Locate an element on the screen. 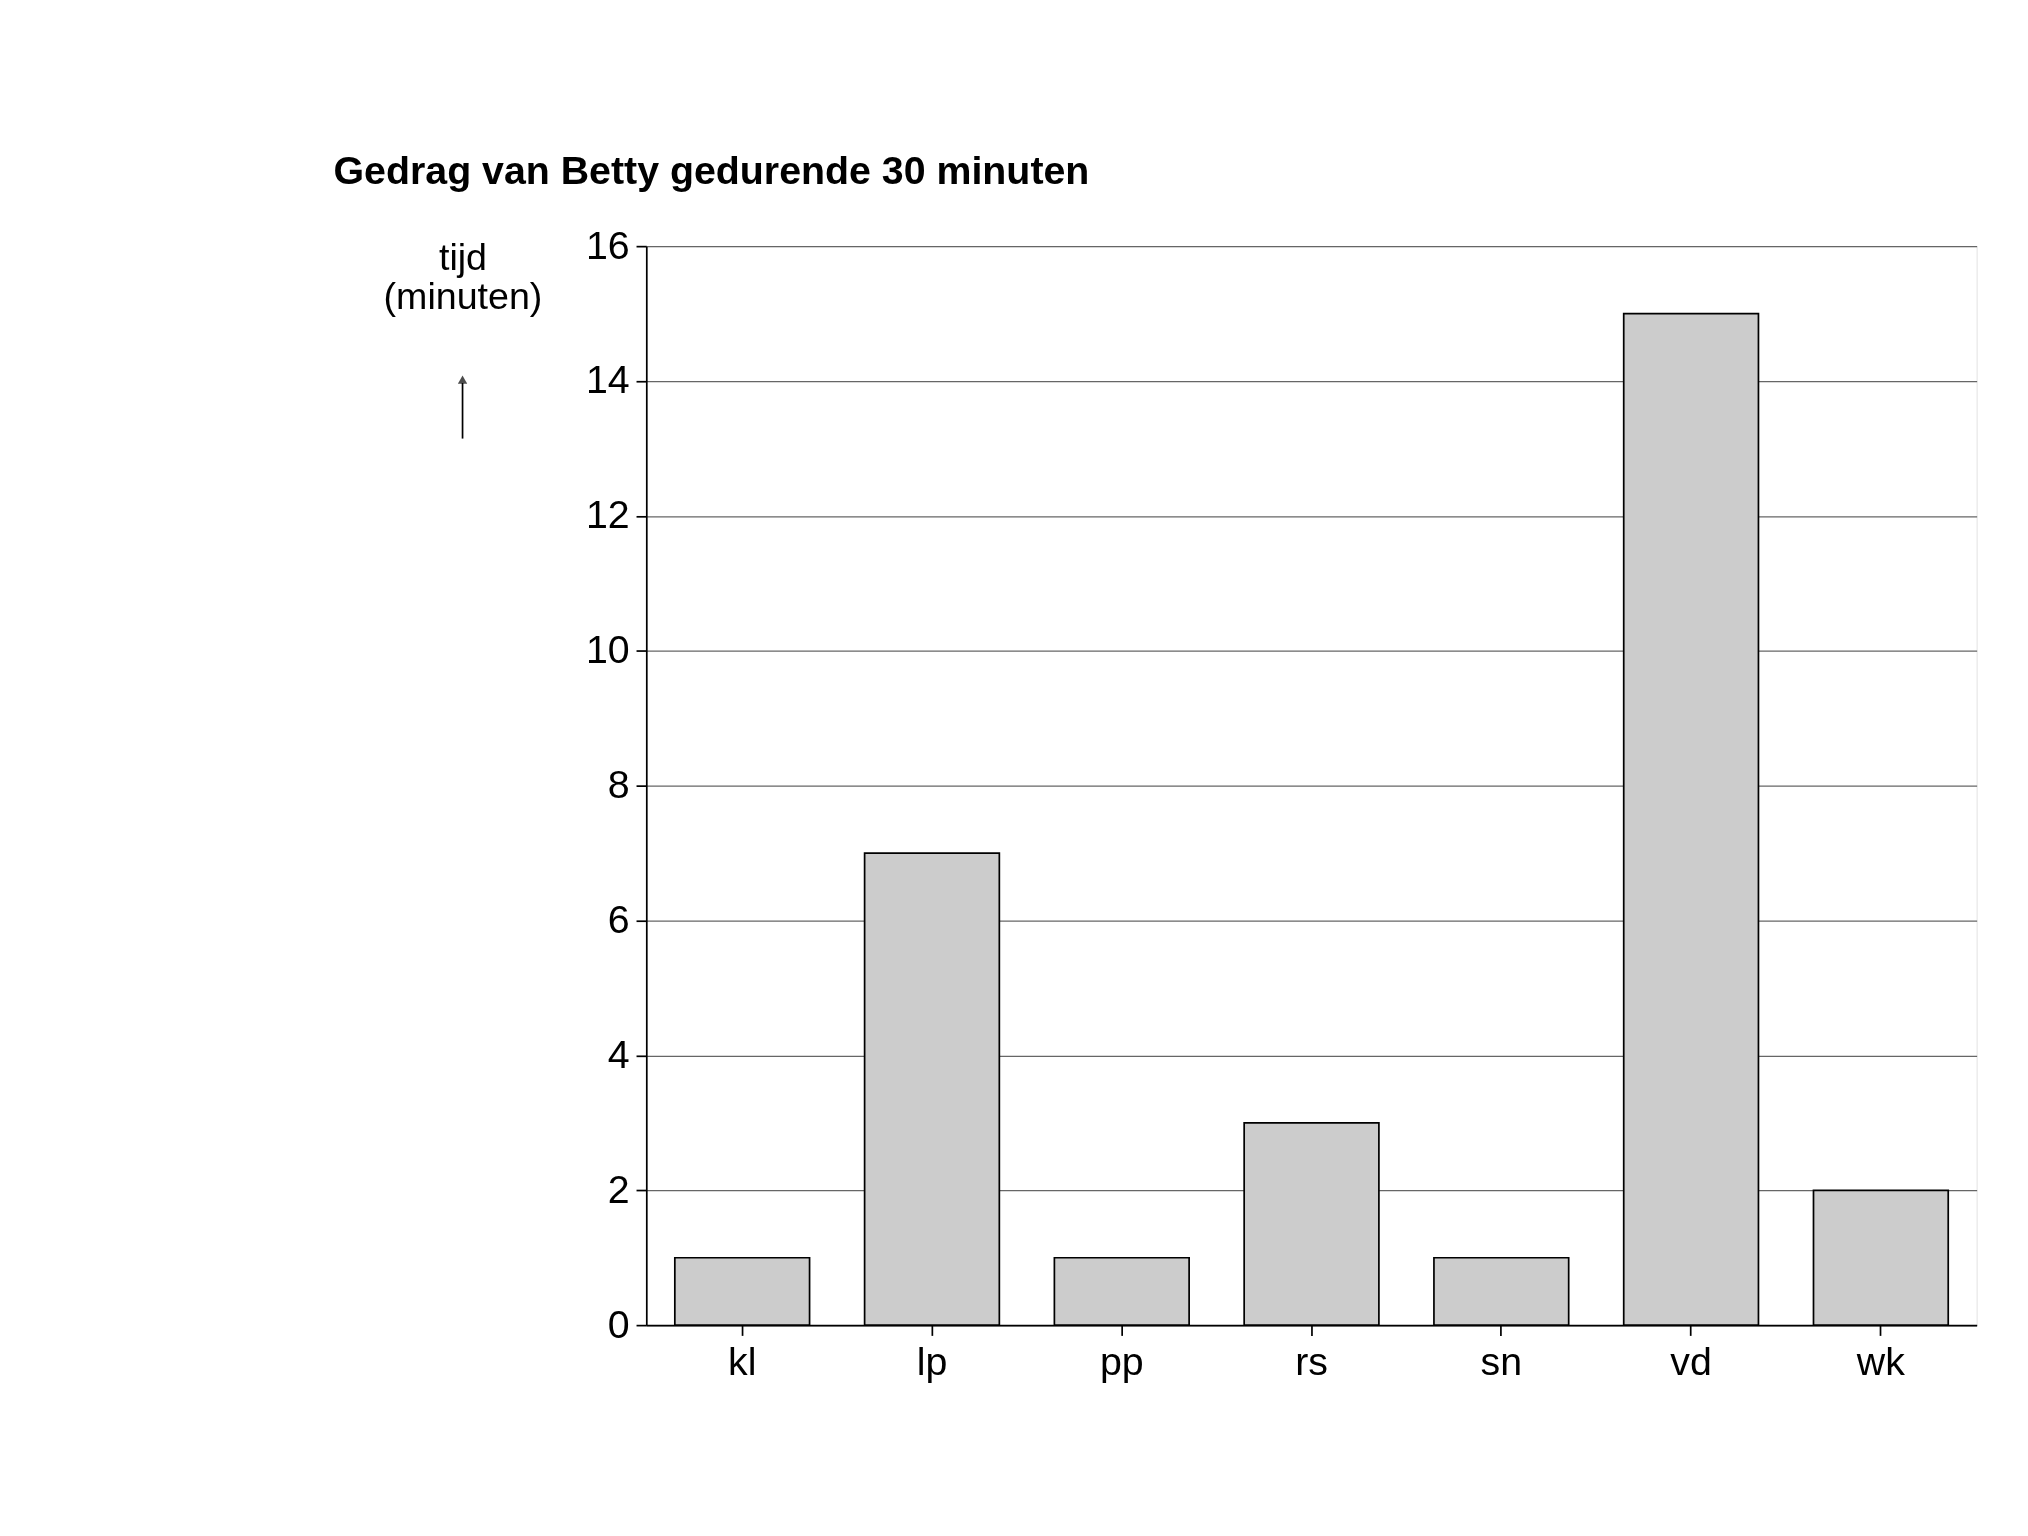  y-tick-label: 4 is located at coordinates (618, 1053).